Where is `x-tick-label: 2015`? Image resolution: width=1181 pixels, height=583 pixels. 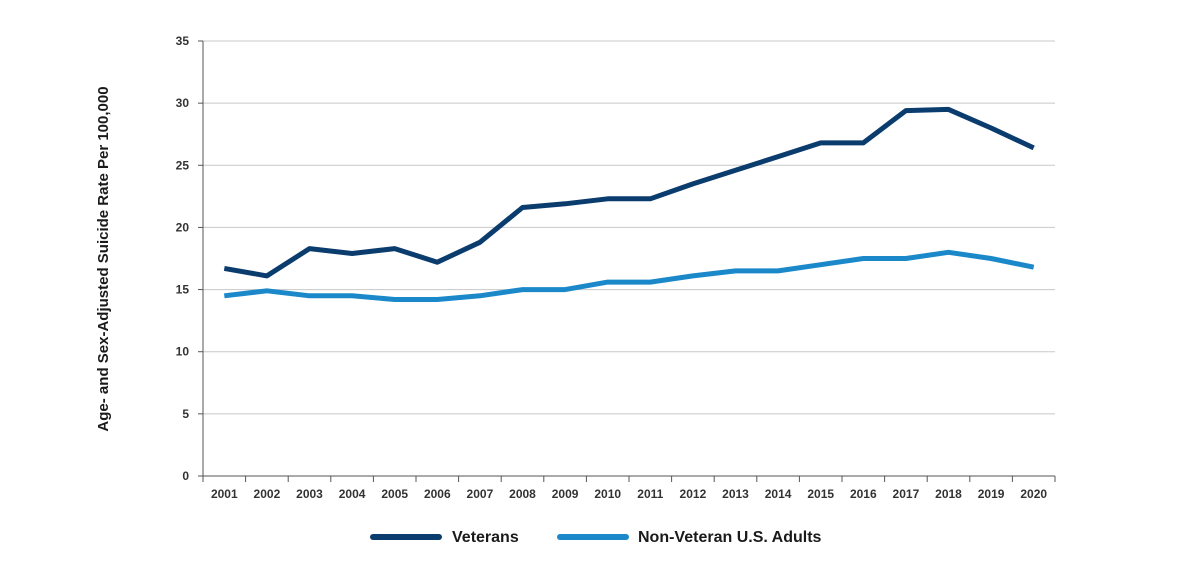
x-tick-label: 2015 is located at coordinates (820, 494).